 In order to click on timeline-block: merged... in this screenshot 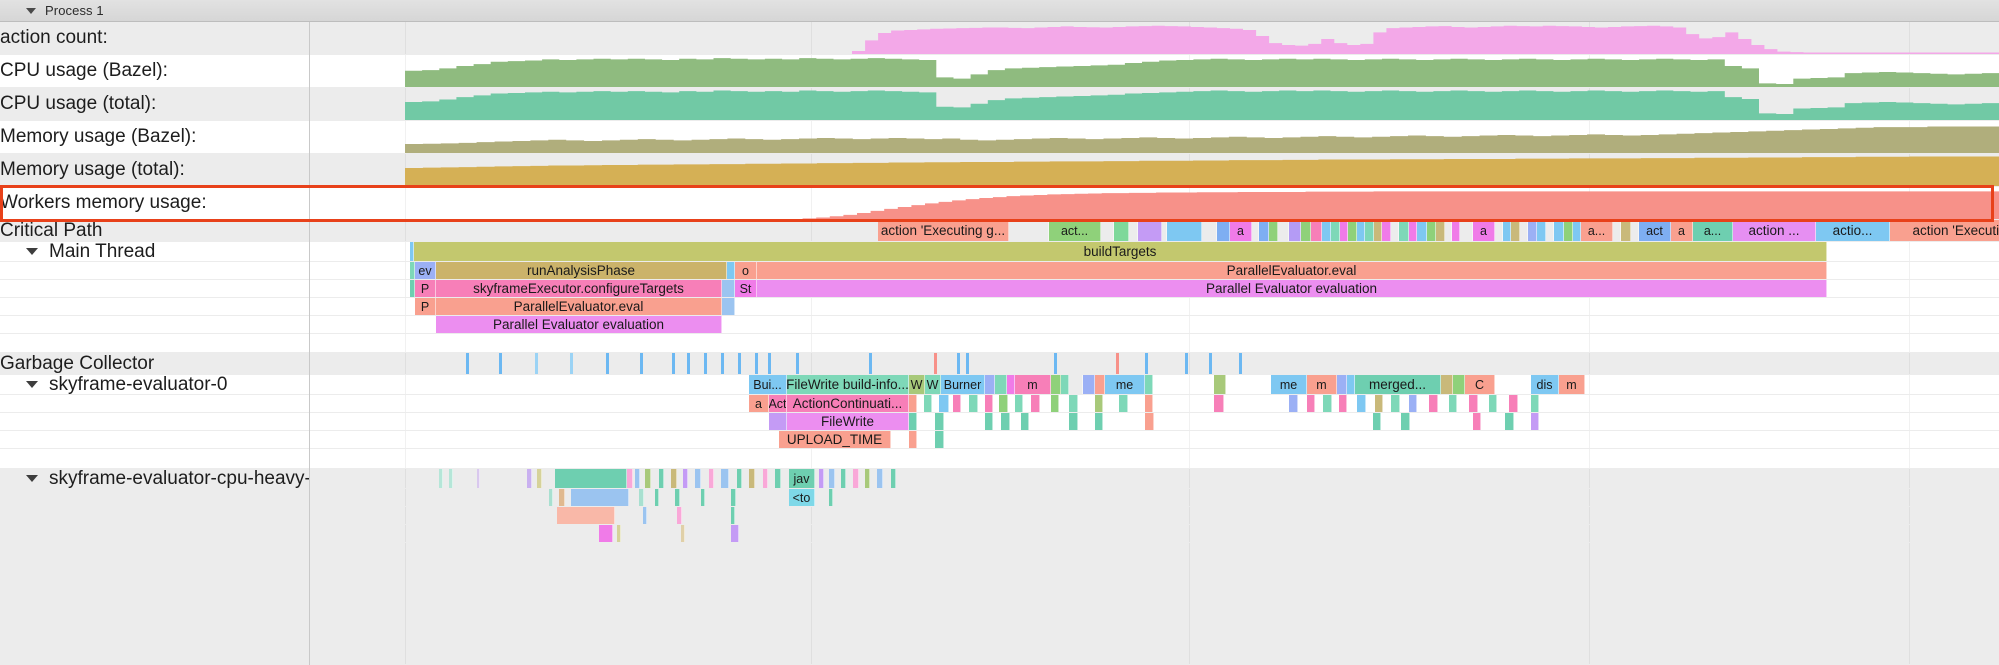, I will do `click(1398, 384)`.